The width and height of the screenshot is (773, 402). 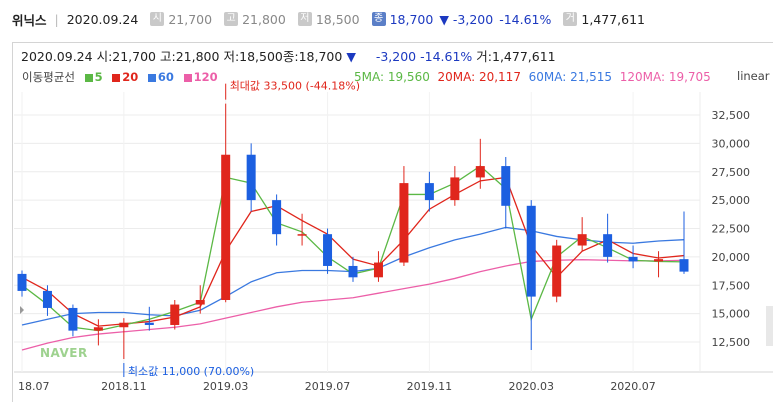 What do you see at coordinates (34, 386) in the screenshot?
I see `x-tick-label: 18.07` at bounding box center [34, 386].